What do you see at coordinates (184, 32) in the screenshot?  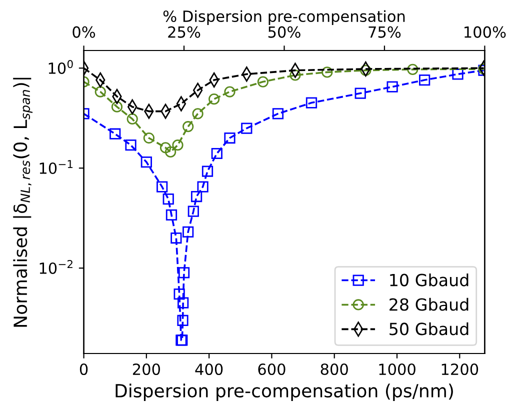 I see `x2-tick-label: 25%` at bounding box center [184, 32].